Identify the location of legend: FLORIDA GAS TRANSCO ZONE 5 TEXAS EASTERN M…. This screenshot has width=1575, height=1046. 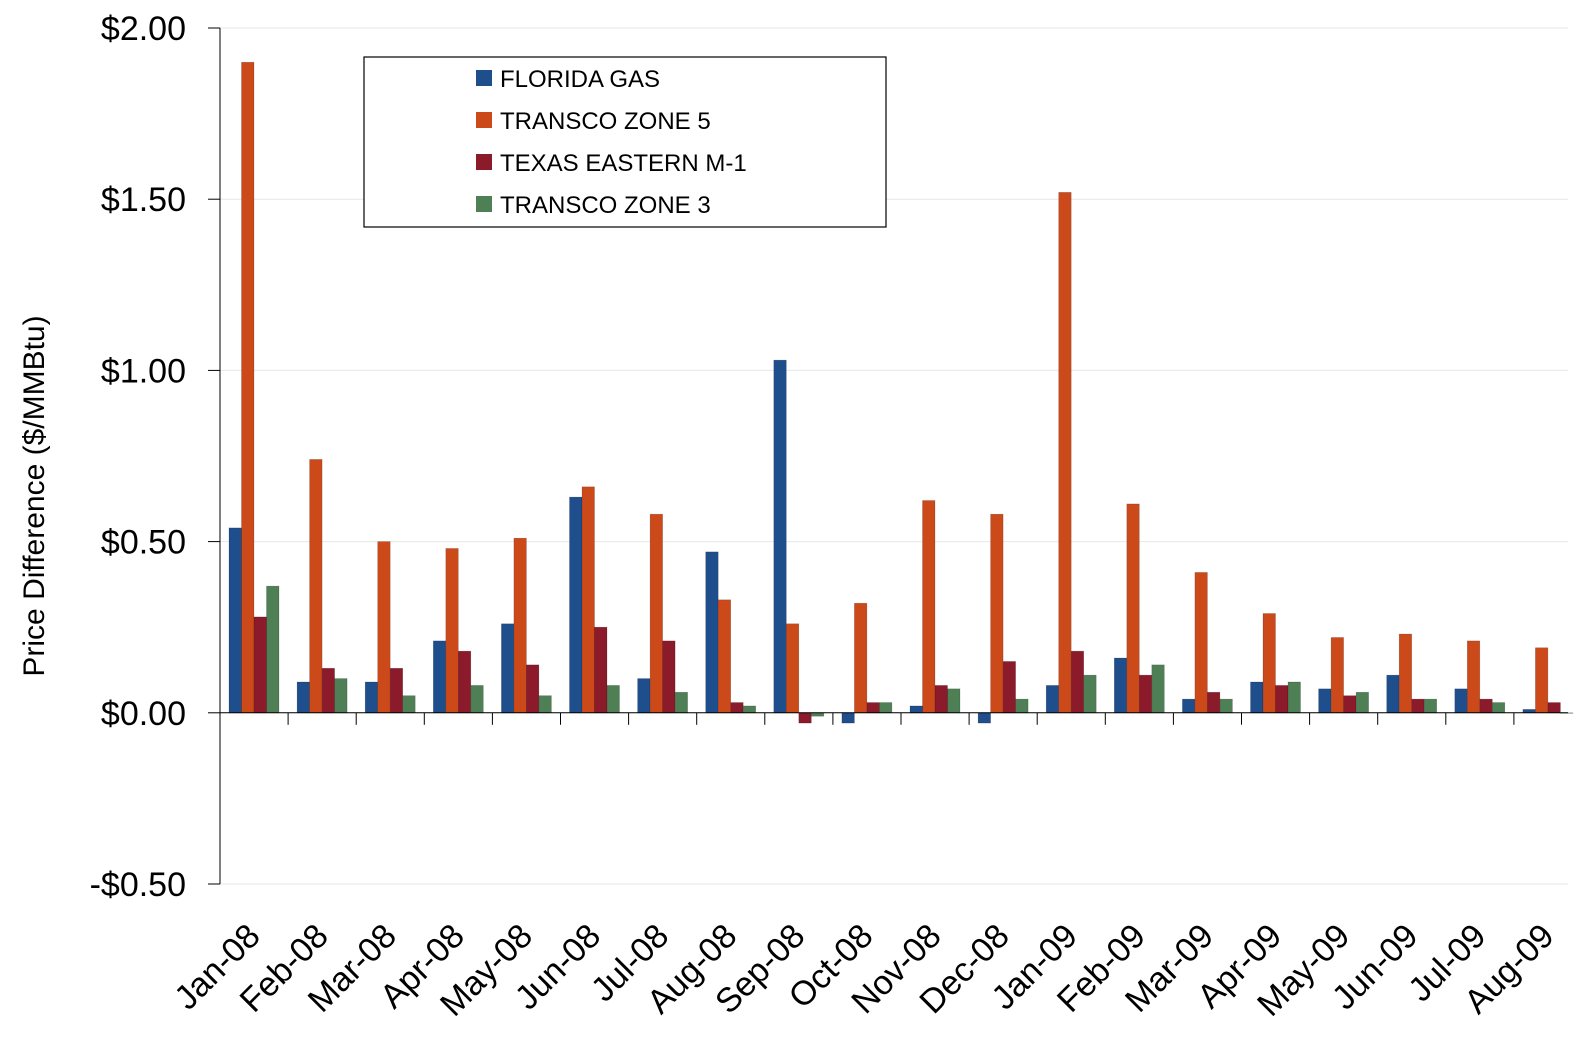
(625, 142).